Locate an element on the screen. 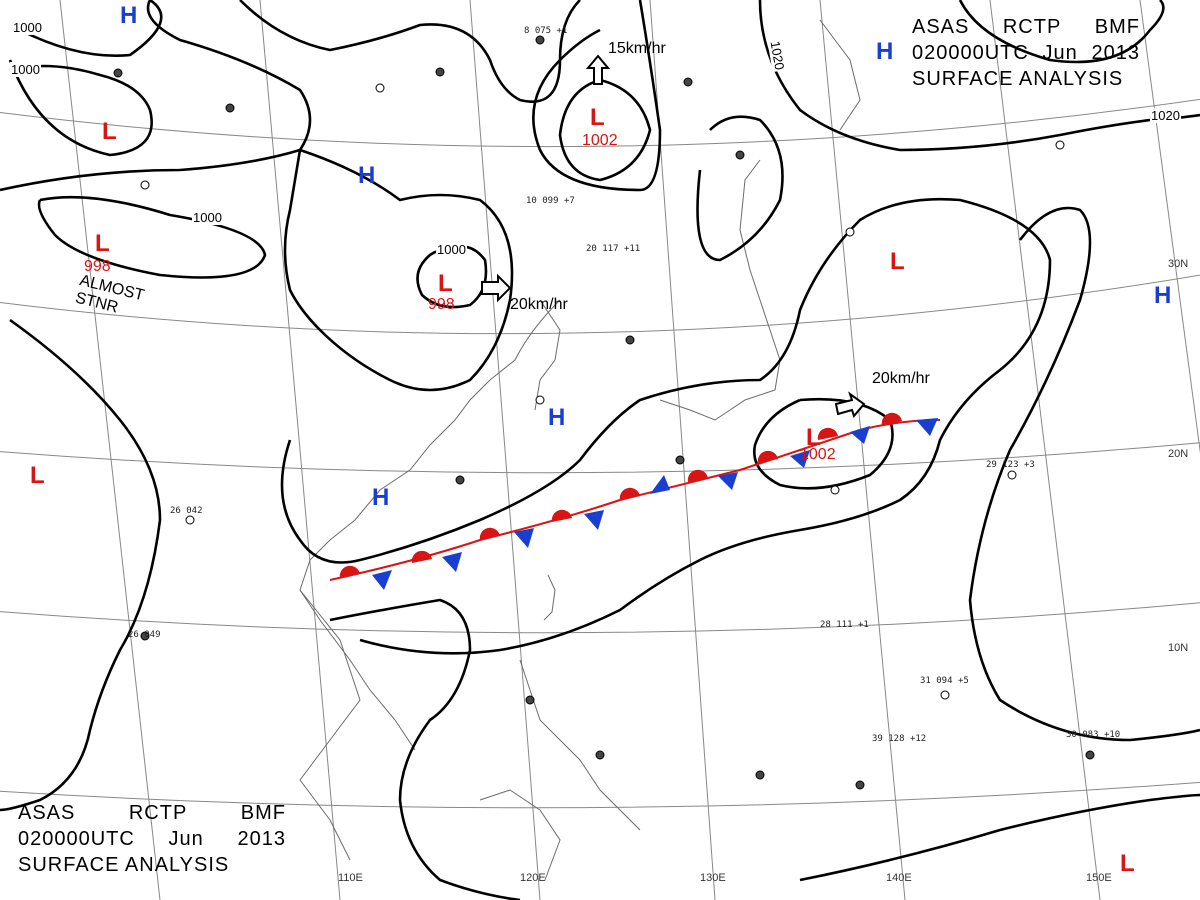  title-center-code: ASAS is located at coordinates (941, 27).